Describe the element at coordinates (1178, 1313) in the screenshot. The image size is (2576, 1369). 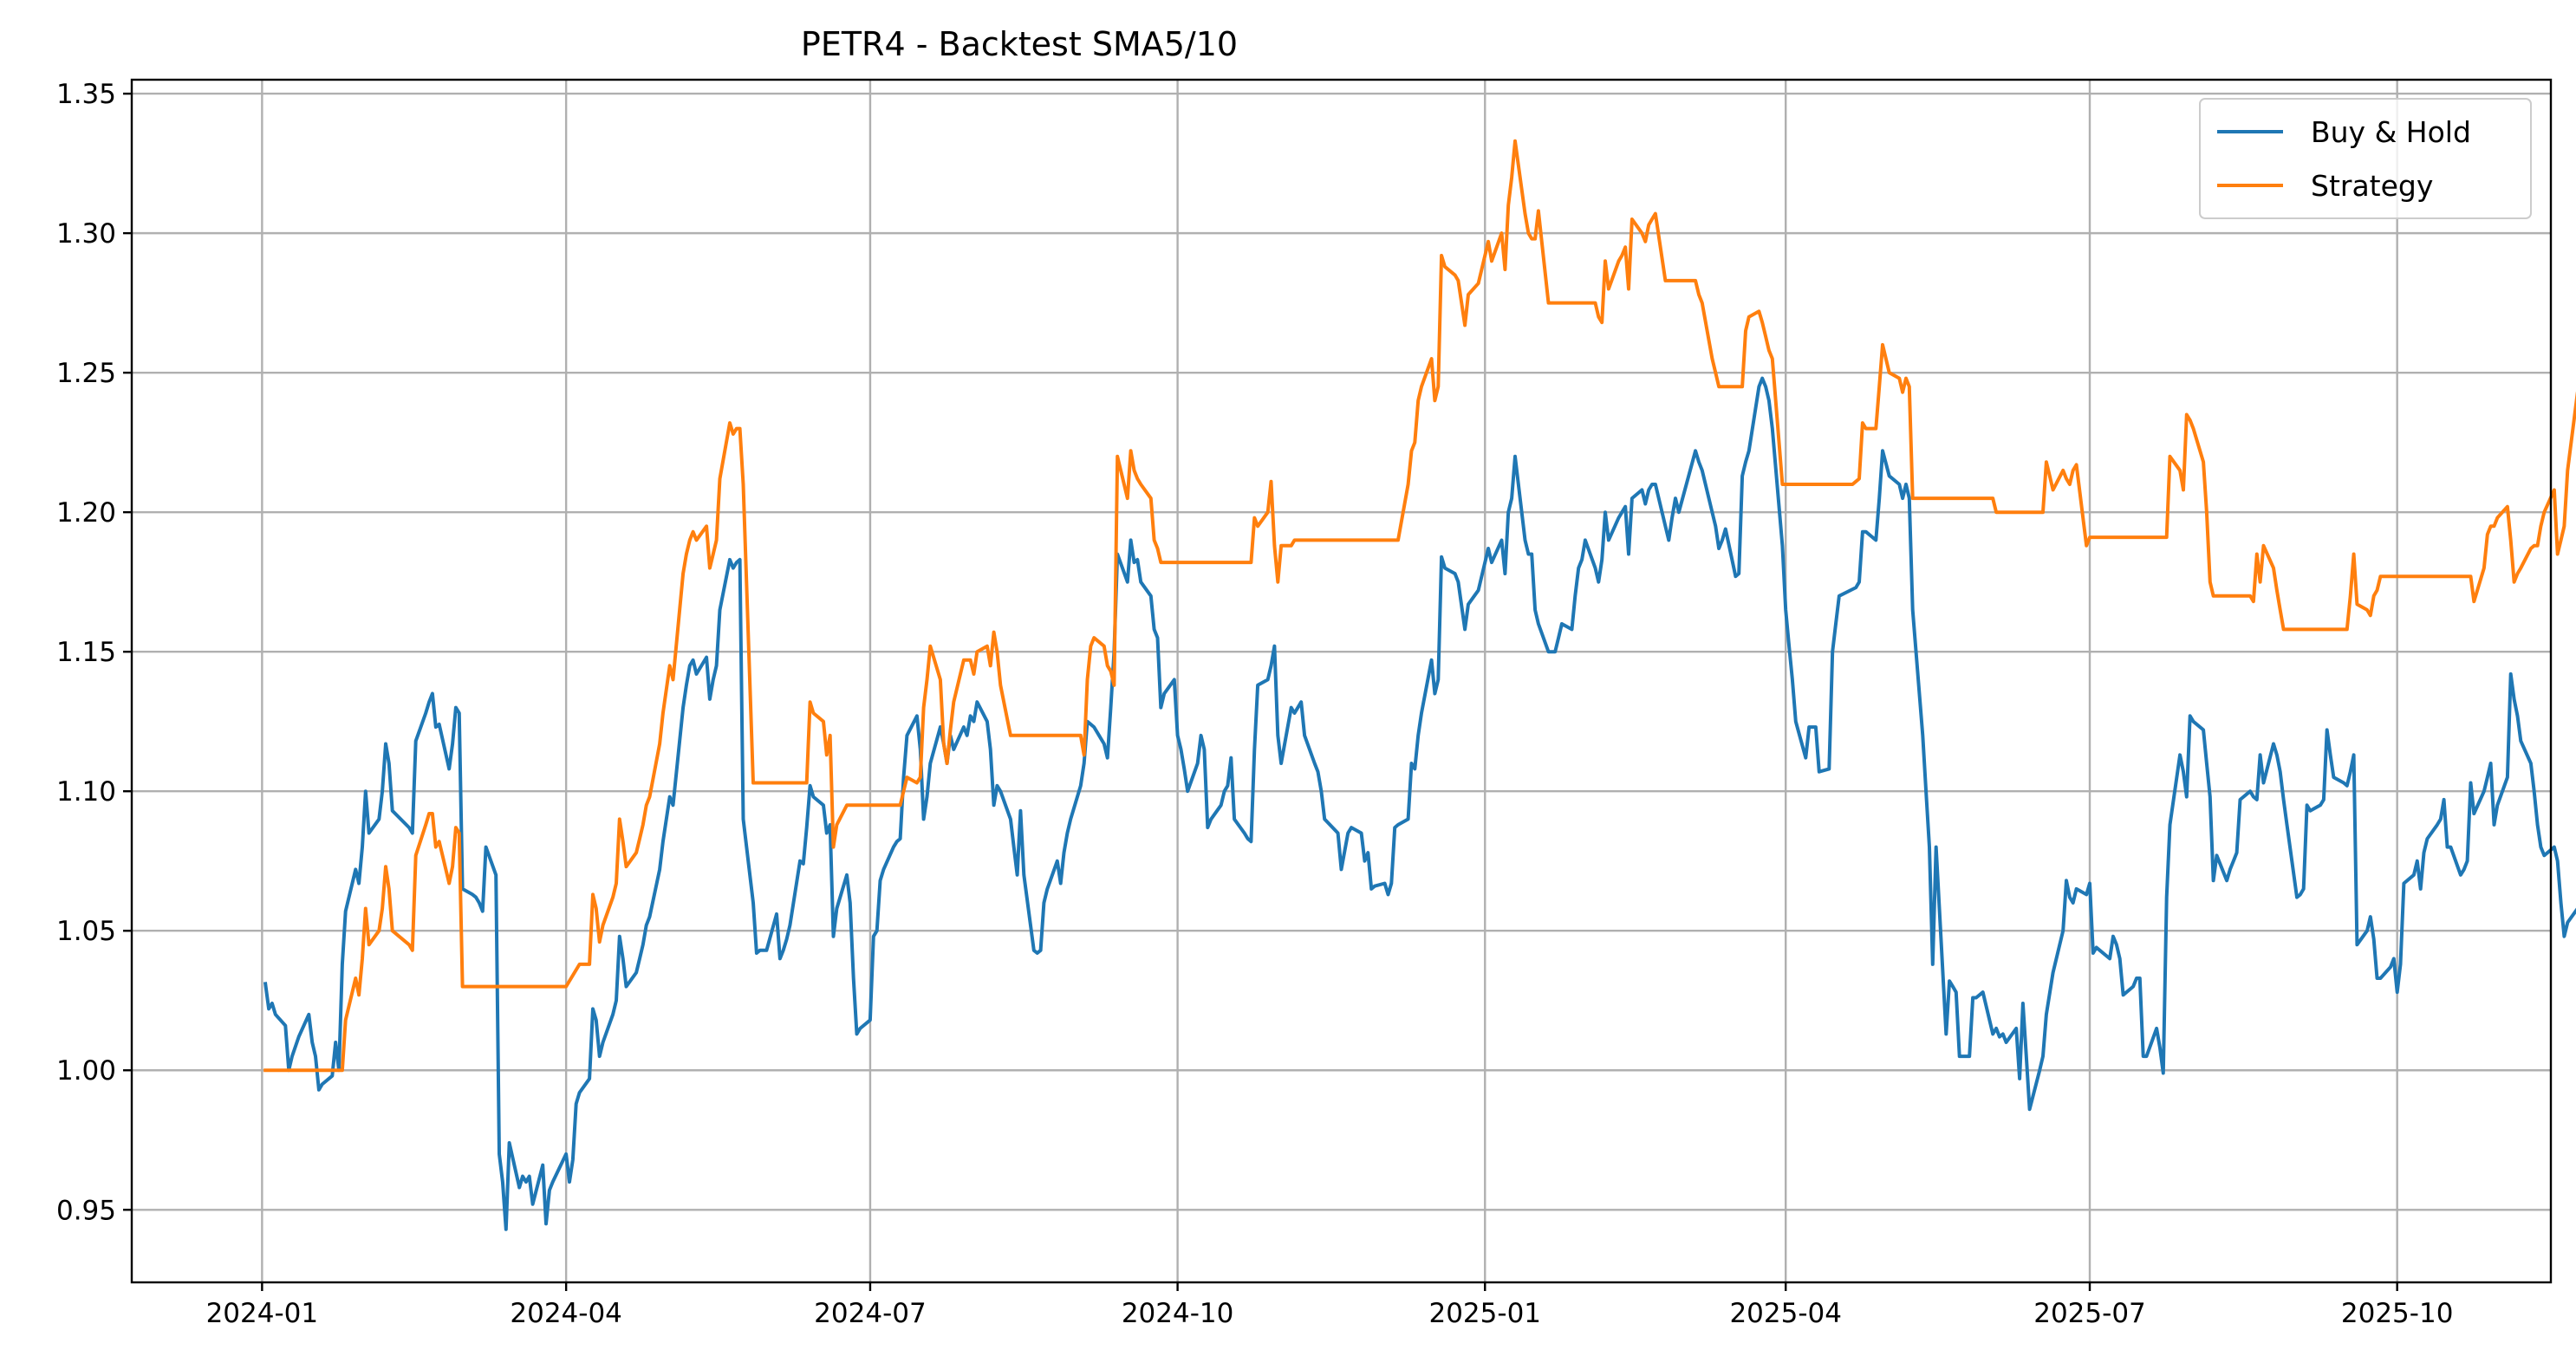
I see `x-tick-label: 2024-10` at that location.